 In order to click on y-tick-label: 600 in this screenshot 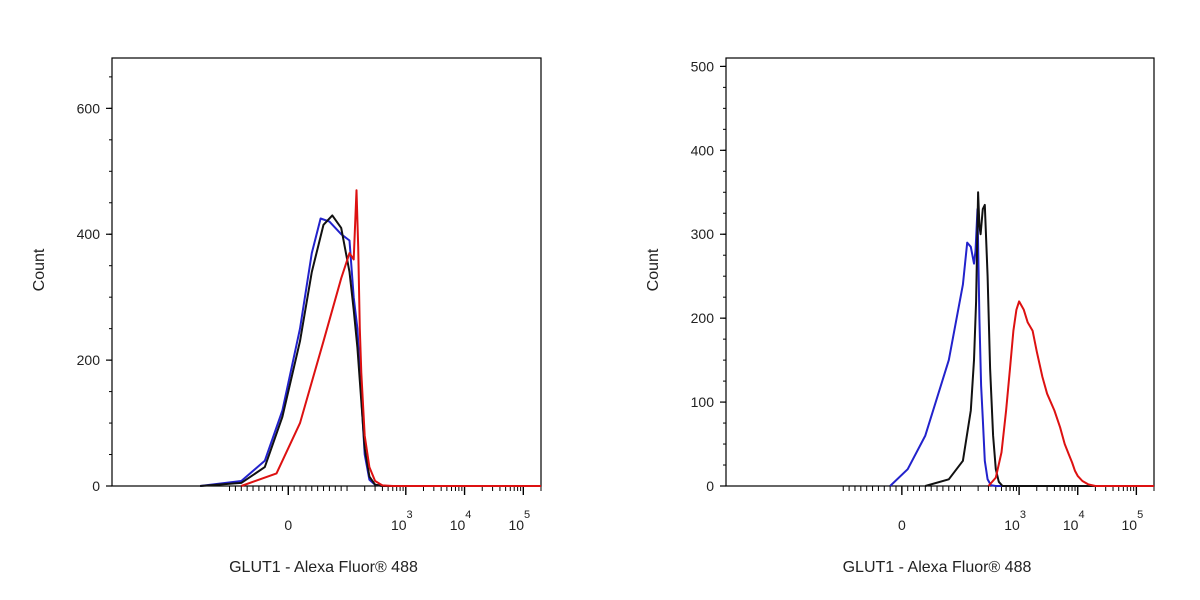, I will do `click(89, 108)`.